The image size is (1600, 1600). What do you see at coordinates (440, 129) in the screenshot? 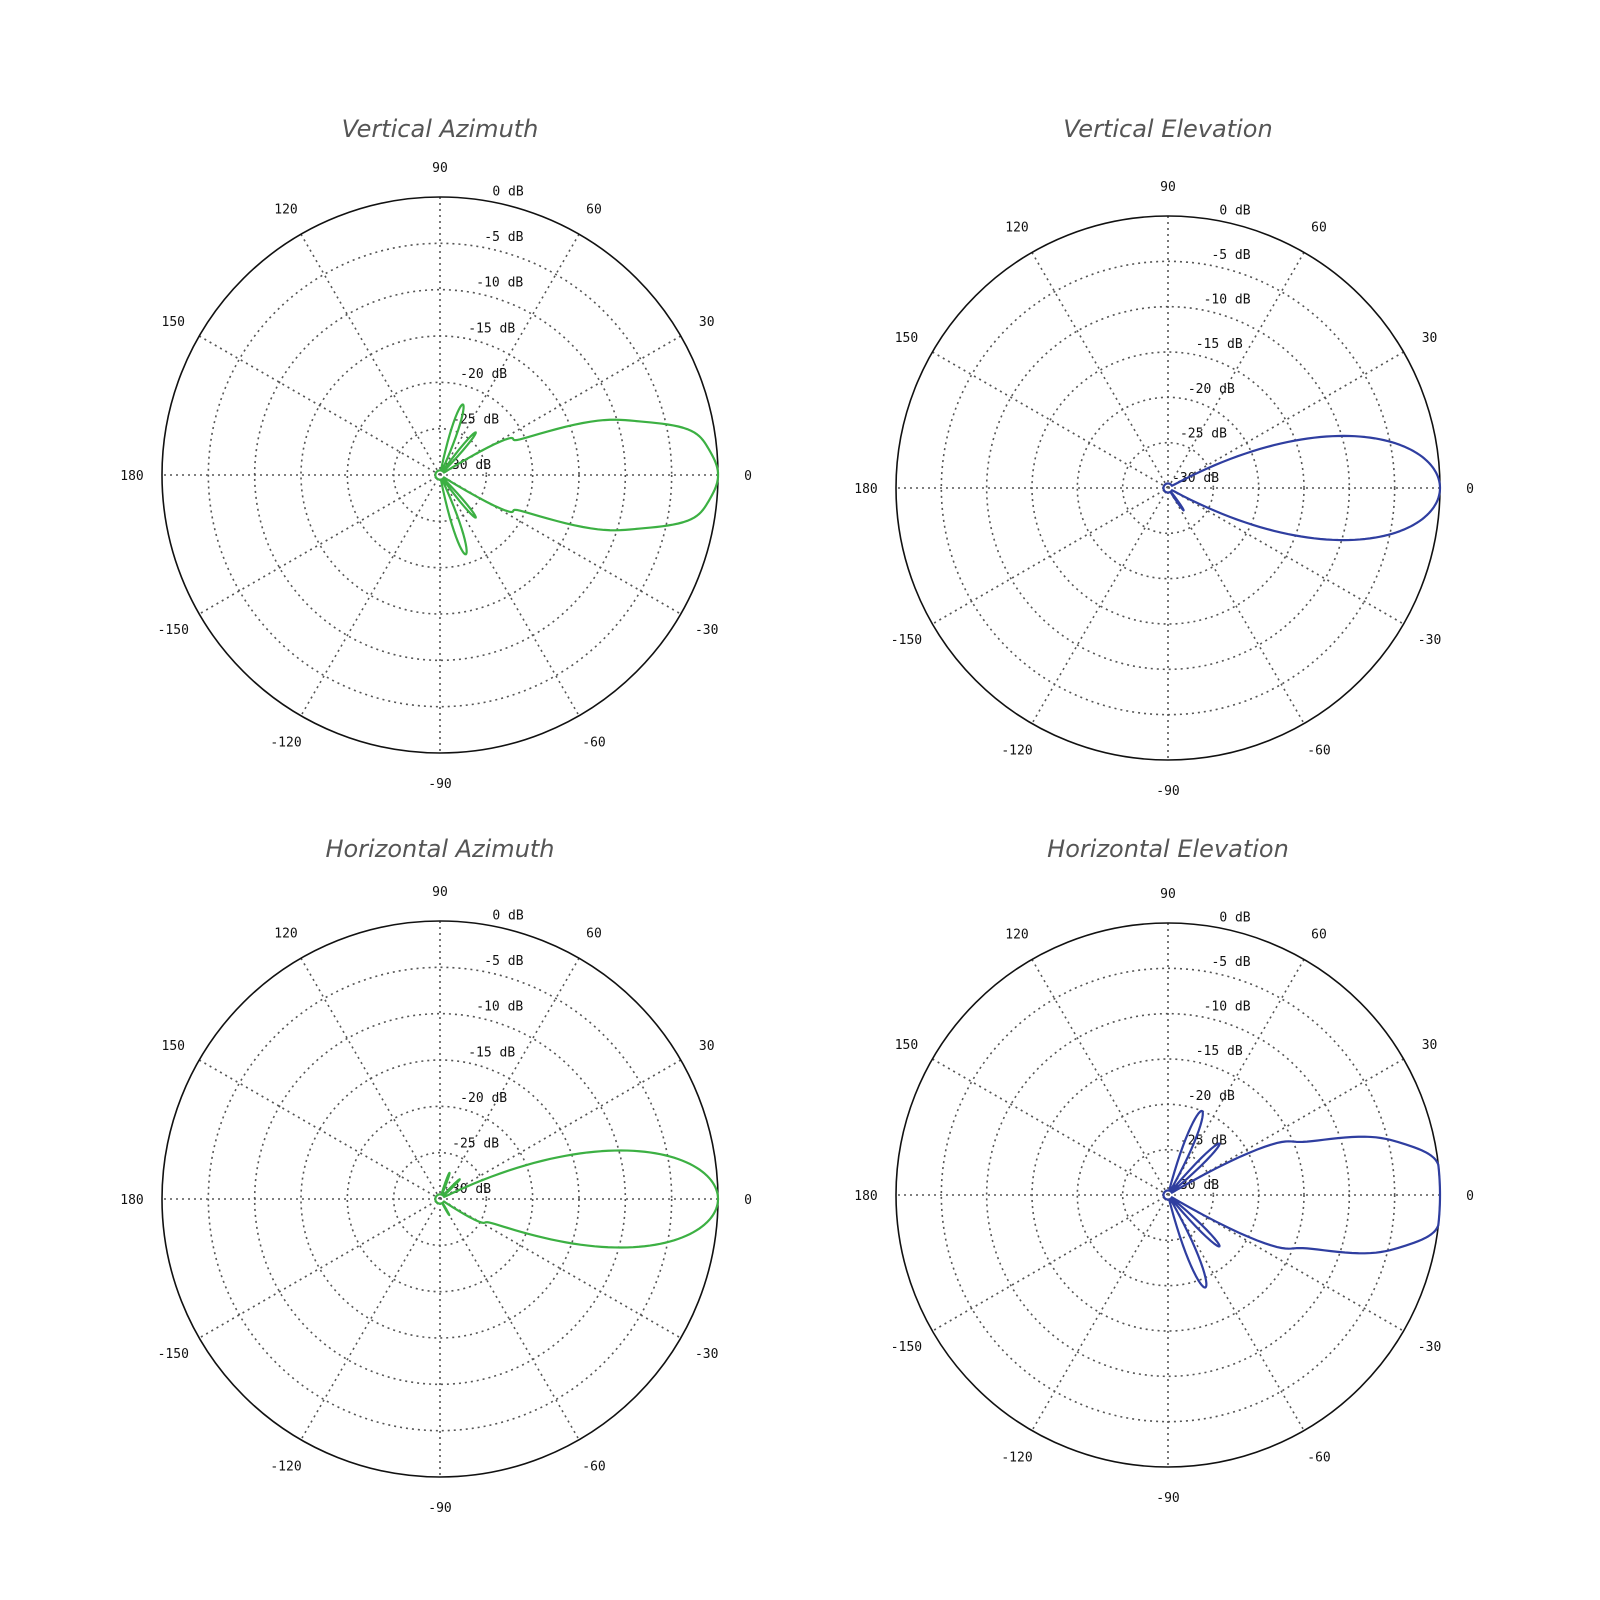
I see `chart-title: Vertical Azimuth` at bounding box center [440, 129].